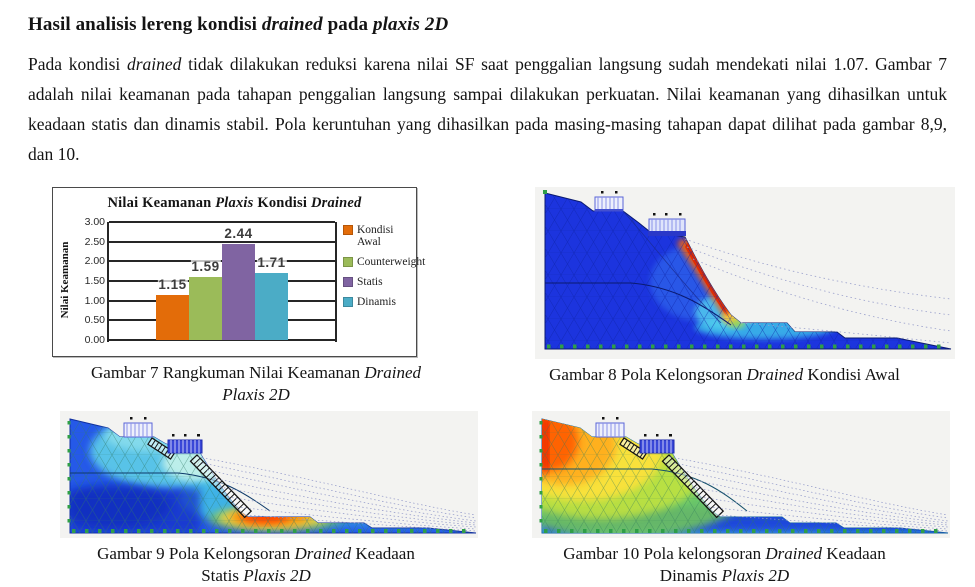 The width and height of the screenshot is (975, 587). I want to click on y-tick-2.00: 2.00, so click(94, 261).